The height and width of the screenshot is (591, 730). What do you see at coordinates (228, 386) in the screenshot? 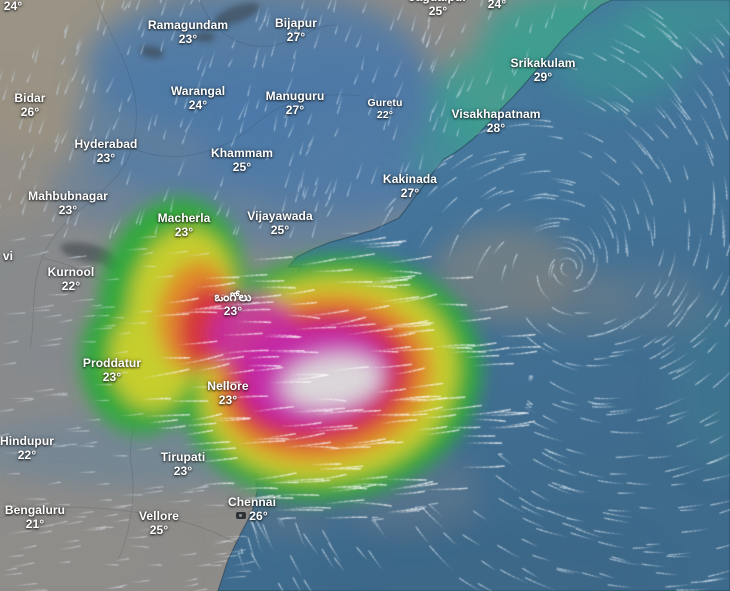
I see `city-name: Nellore` at bounding box center [228, 386].